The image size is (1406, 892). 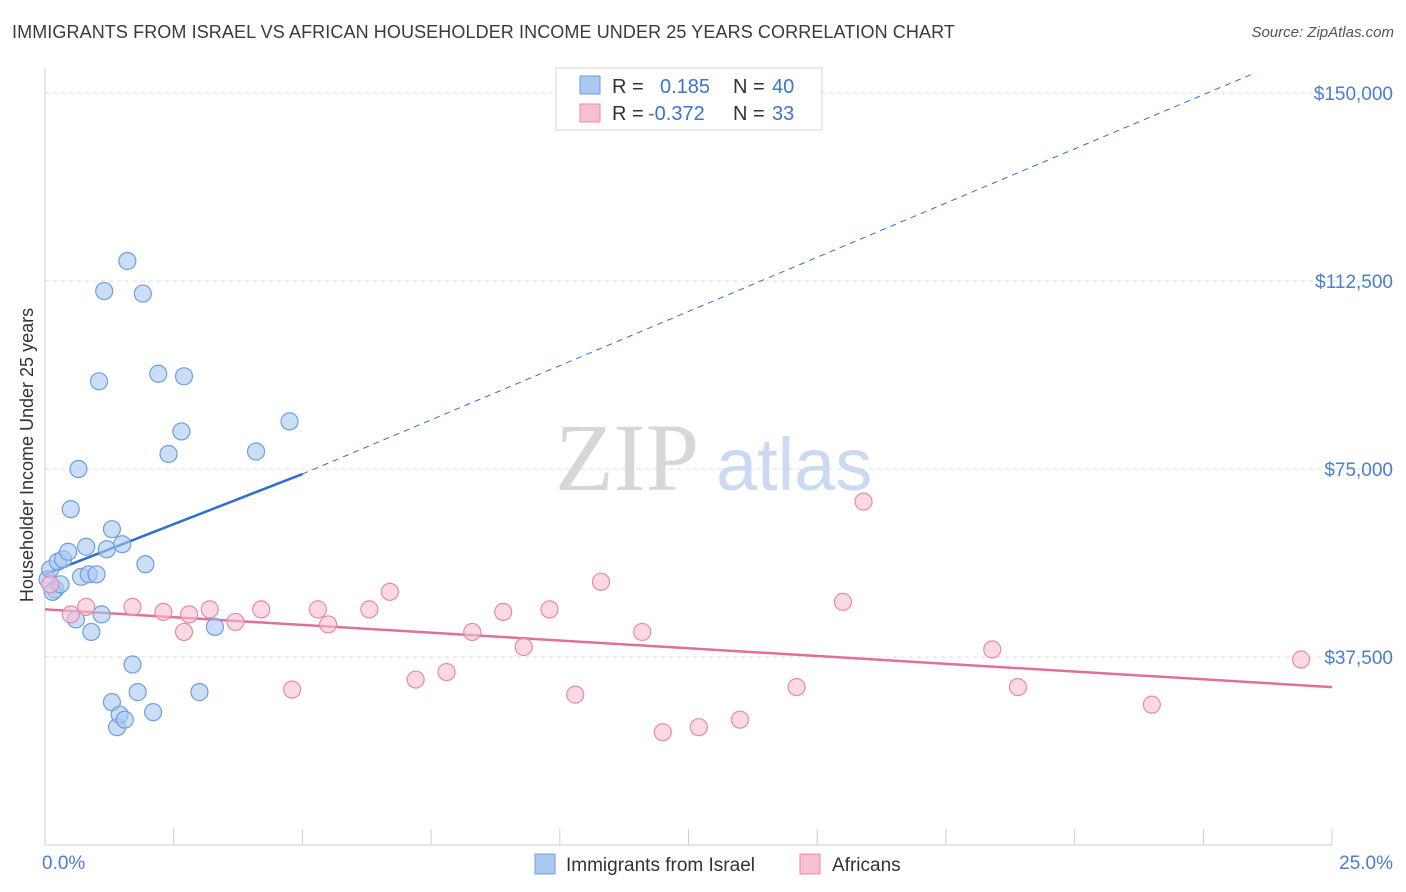 I want to click on watermark-zip: ZIP, so click(x=627, y=457).